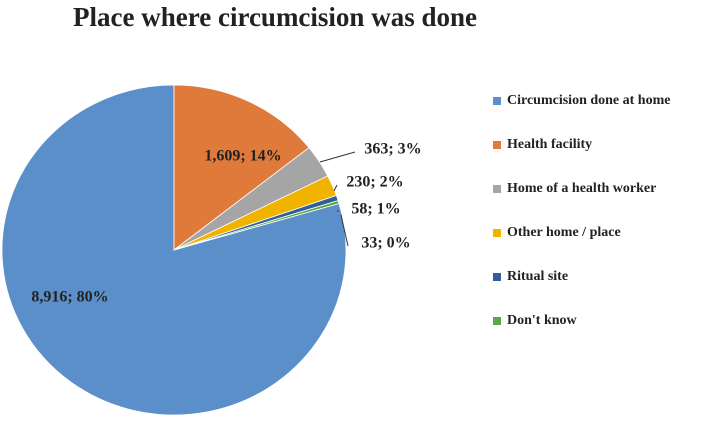  Describe the element at coordinates (549, 144) in the screenshot. I see `legend-label: Health facility` at that location.